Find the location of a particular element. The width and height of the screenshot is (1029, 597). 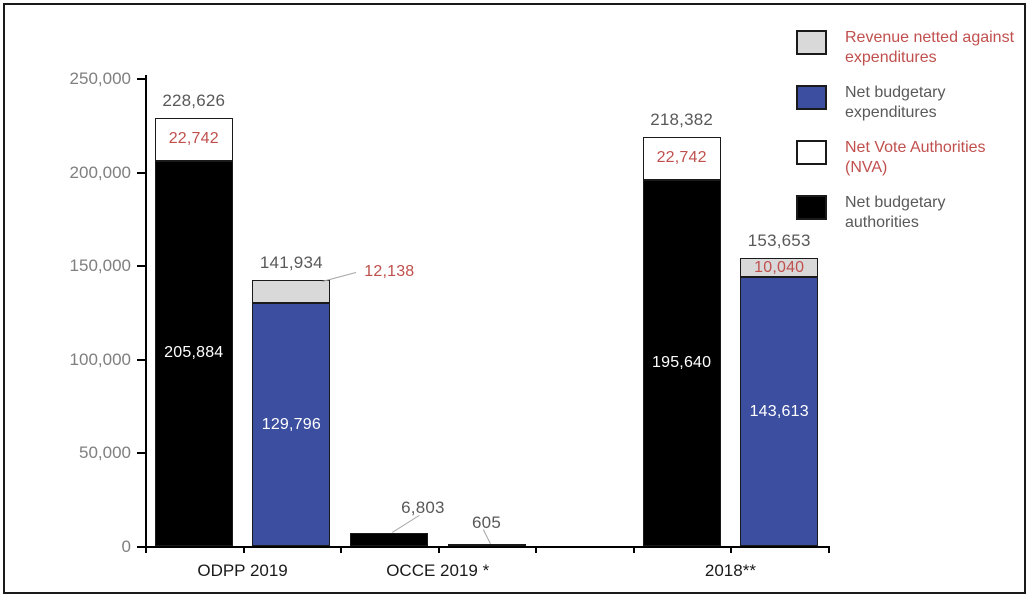

legend-item: Net budgetary expenditures is located at coordinates (911, 107).